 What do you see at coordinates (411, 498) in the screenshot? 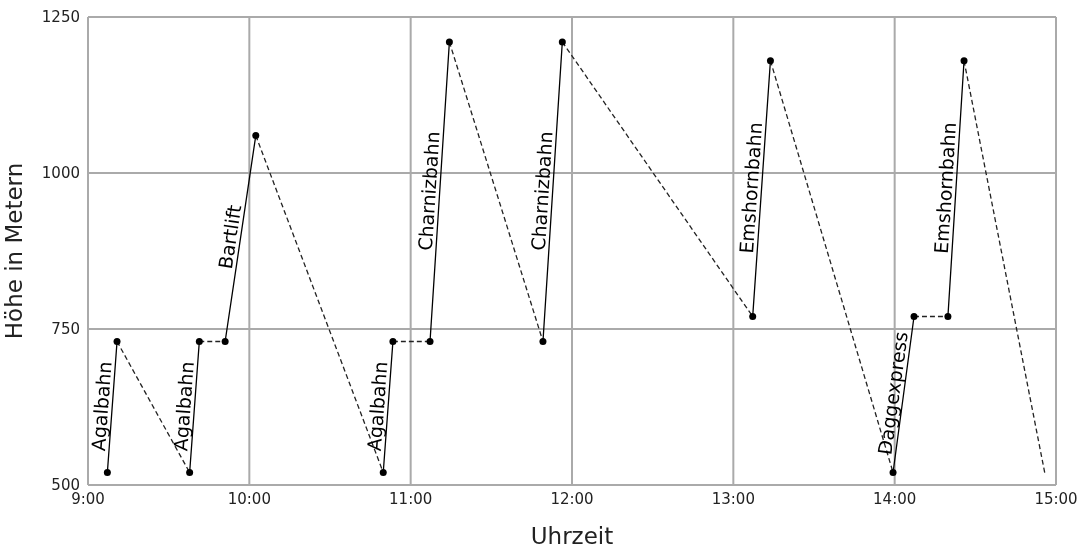
I see `x-tick-label: 11:00` at bounding box center [411, 498].